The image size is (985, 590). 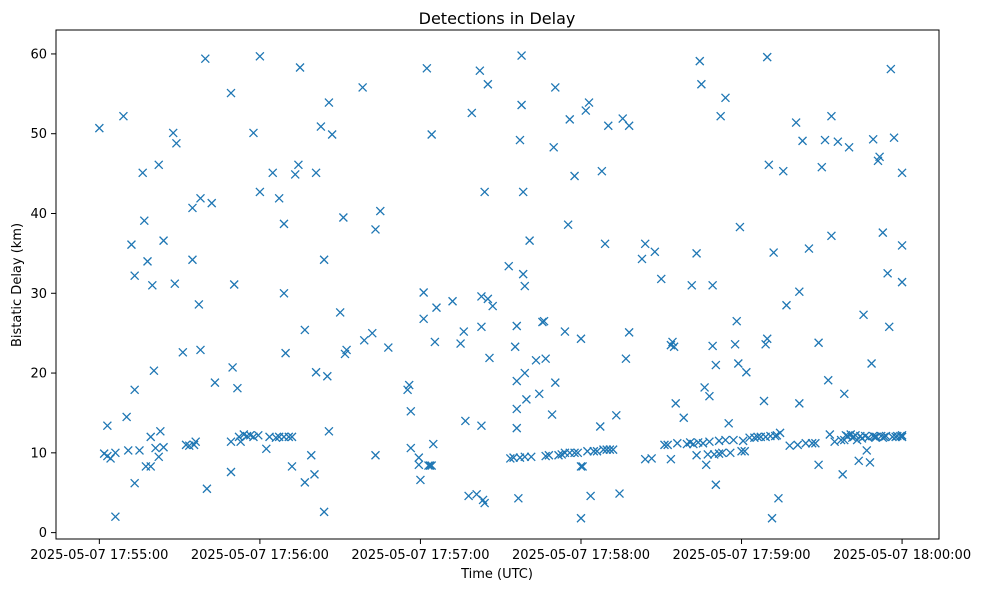 What do you see at coordinates (38, 54) in the screenshot?
I see `y-tick-label: 60` at bounding box center [38, 54].